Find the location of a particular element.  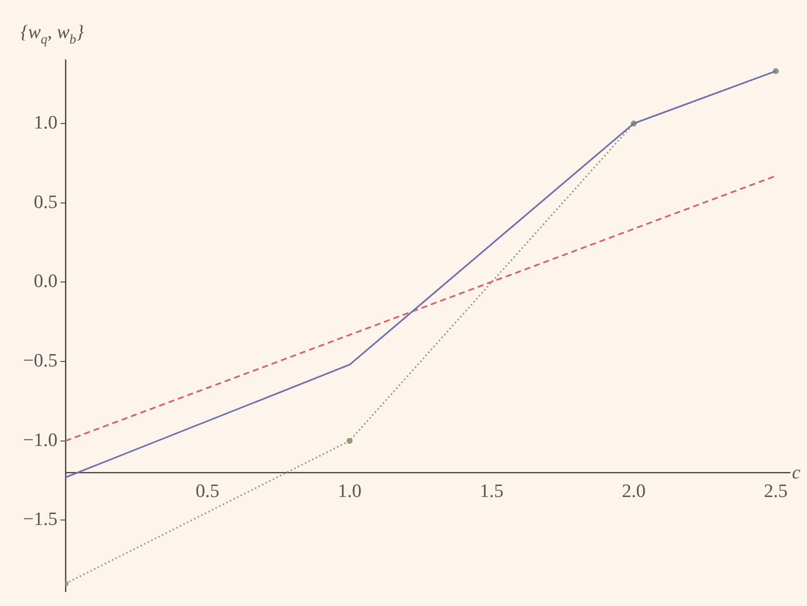

y-tick-label: 0.0 is located at coordinates (46, 281).